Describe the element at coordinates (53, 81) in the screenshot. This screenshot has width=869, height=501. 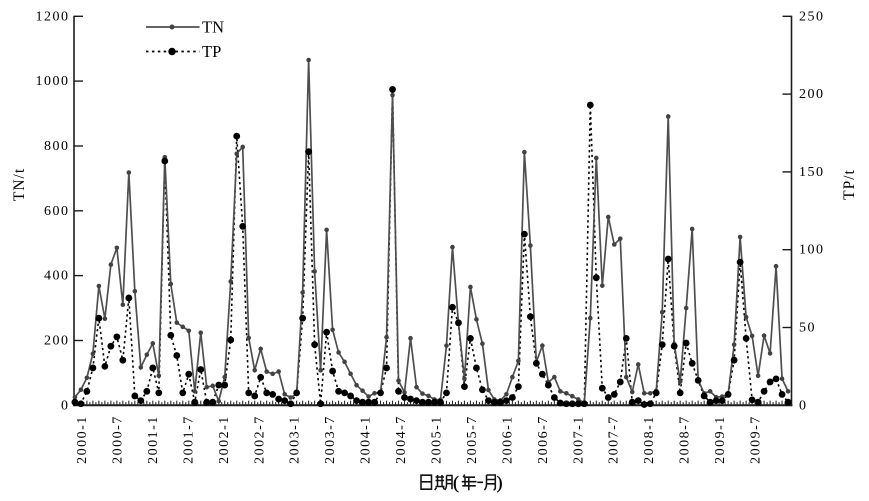
I see `svg-text: 1000` at that location.